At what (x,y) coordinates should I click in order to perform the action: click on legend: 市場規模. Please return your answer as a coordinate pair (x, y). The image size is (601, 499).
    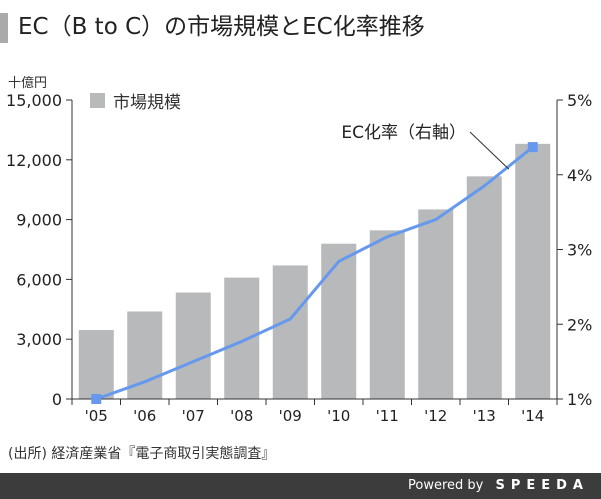
    Looking at the image, I should click on (135, 100).